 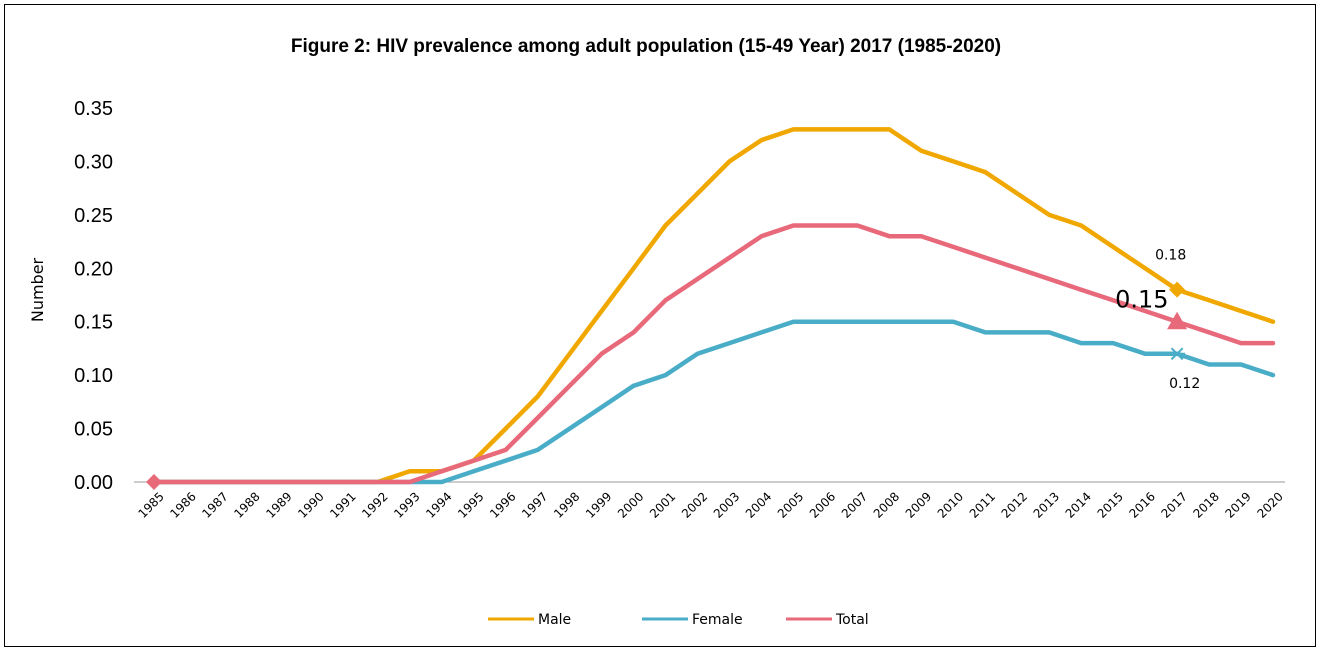 What do you see at coordinates (93, 162) in the screenshot?
I see `y-tick-label: 0.30` at bounding box center [93, 162].